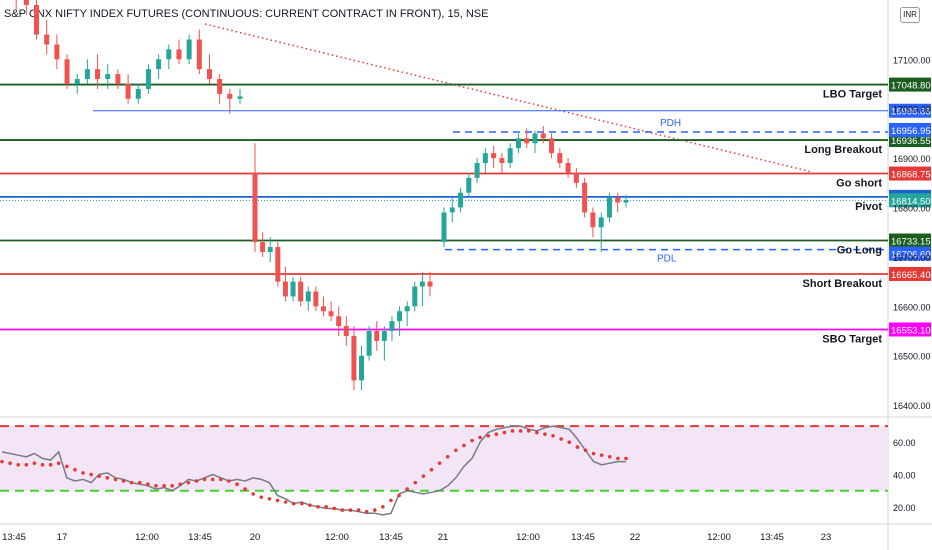 This screenshot has width=932, height=550. Describe the element at coordinates (904, 443) in the screenshot. I see `rsi-tick-label: 60.00` at that location.